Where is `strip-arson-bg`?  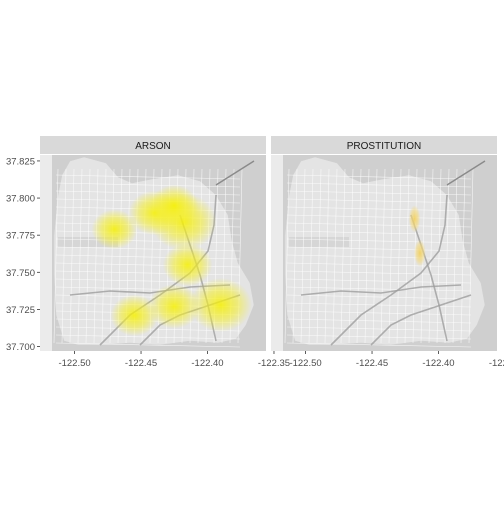
strip-arson-bg is located at coordinates (153, 145).